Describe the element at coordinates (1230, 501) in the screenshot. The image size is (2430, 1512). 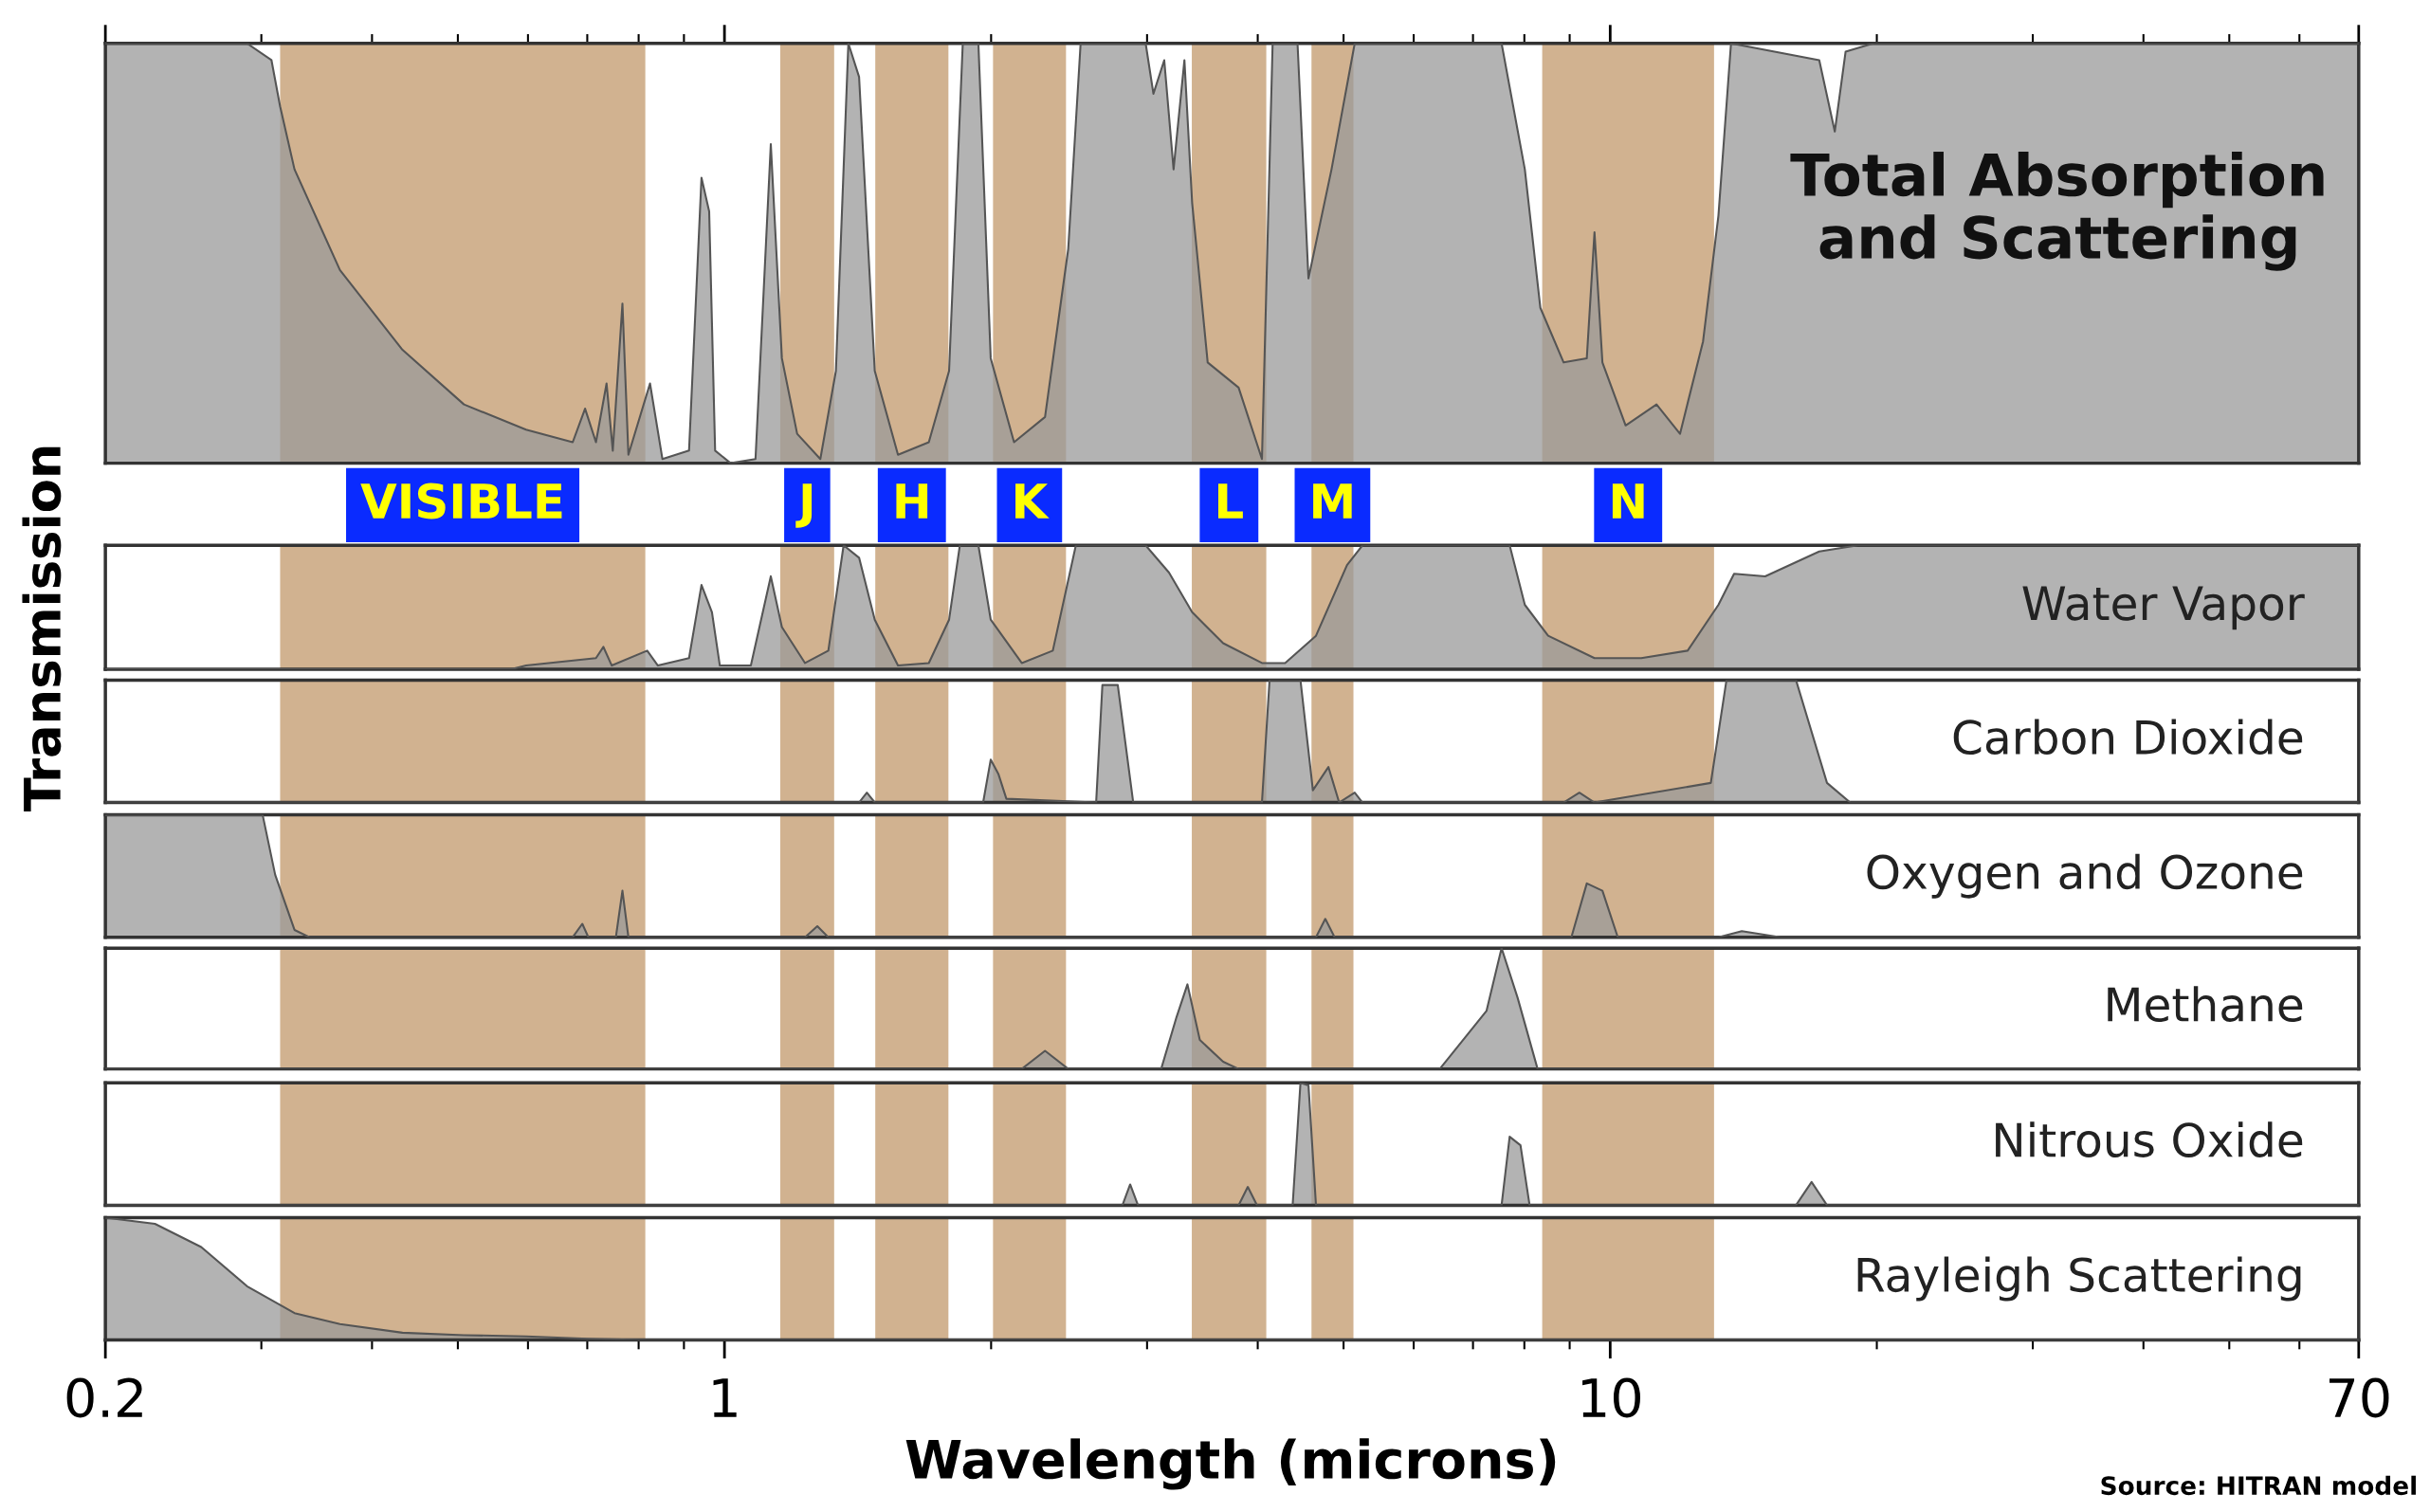
I see `band-label: L` at that location.